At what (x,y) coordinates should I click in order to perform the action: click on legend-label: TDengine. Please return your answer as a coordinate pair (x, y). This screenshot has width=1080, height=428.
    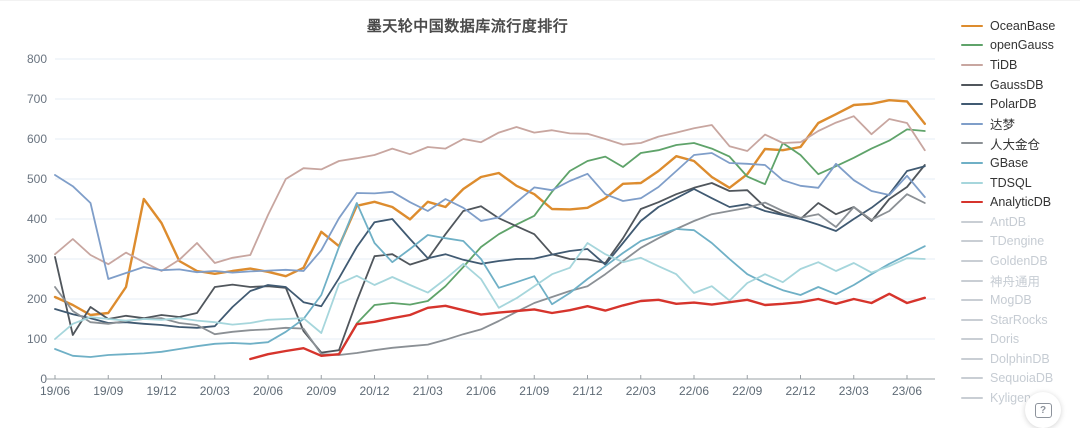
    Looking at the image, I should click on (1017, 241).